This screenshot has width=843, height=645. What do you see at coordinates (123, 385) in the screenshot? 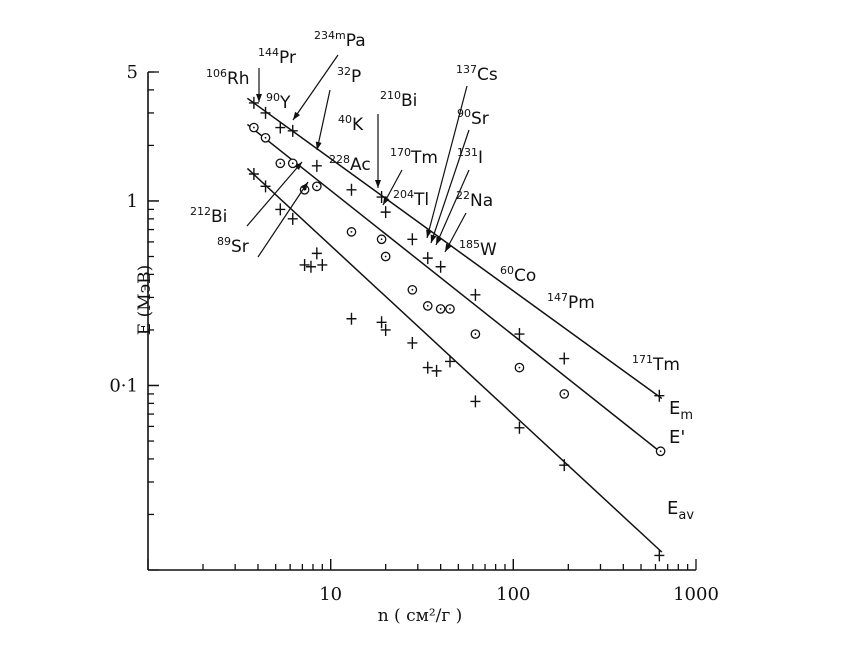
I see `y-tick-label: 0·1` at bounding box center [123, 385].